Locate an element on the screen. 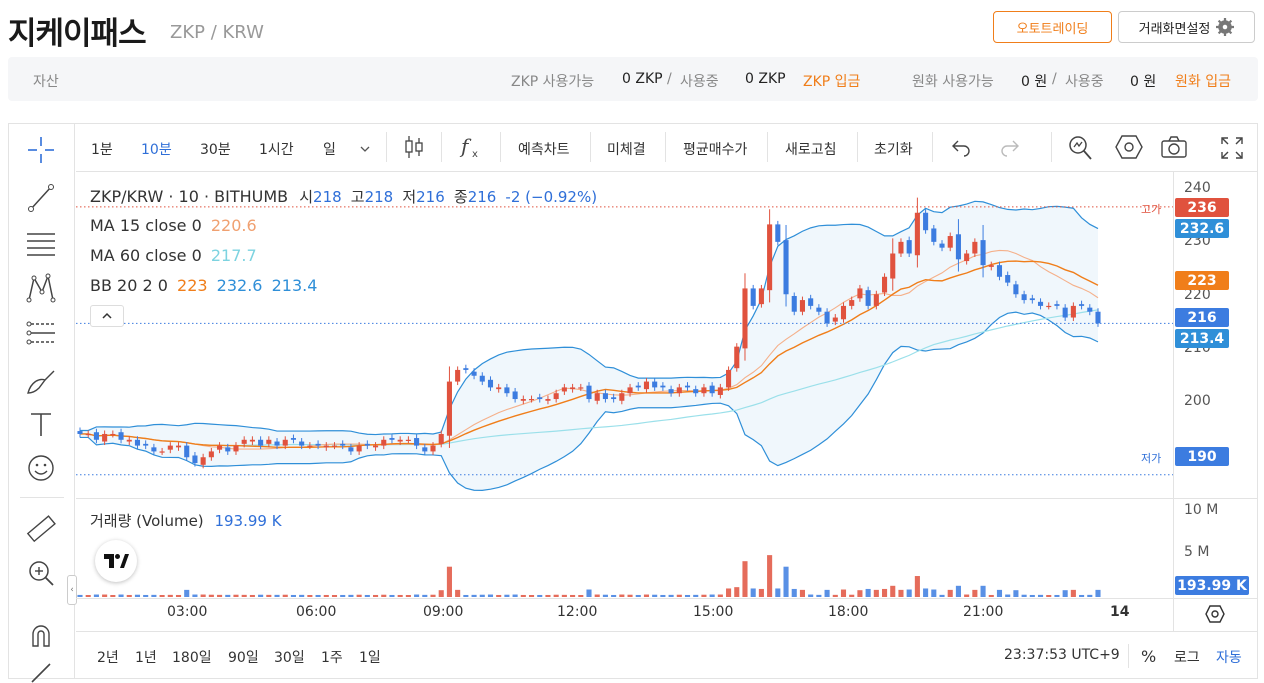  redo-icon is located at coordinates (1010, 149).